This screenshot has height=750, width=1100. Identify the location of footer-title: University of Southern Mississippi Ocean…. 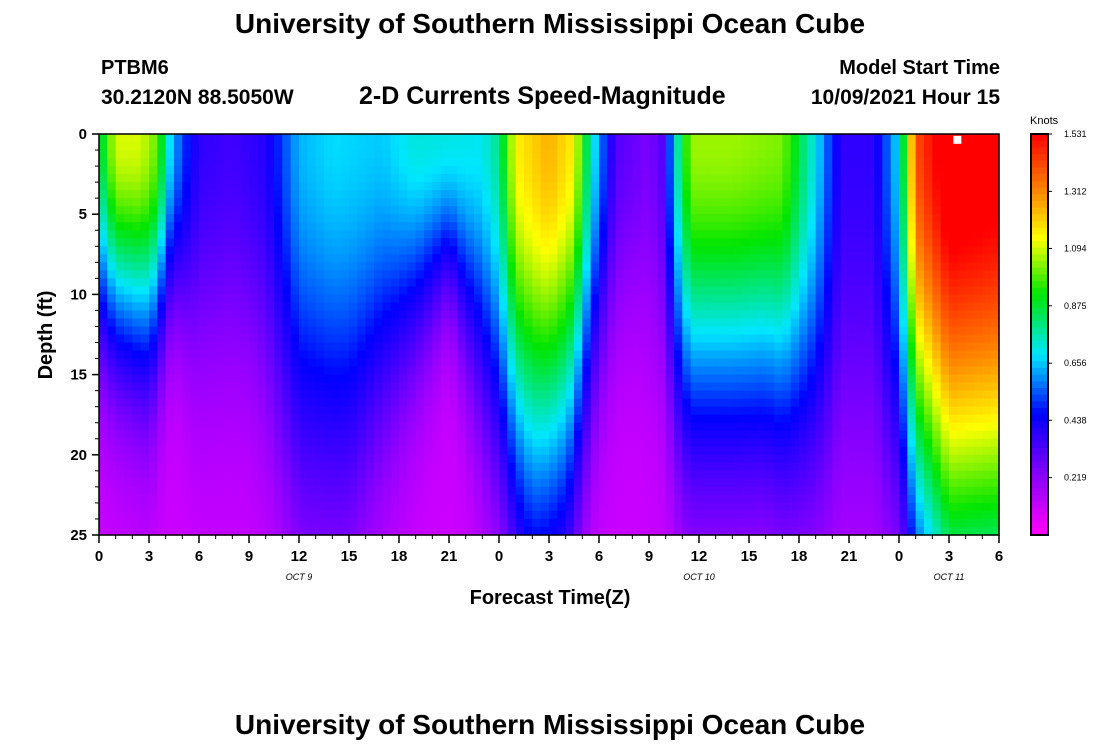
(550, 724).